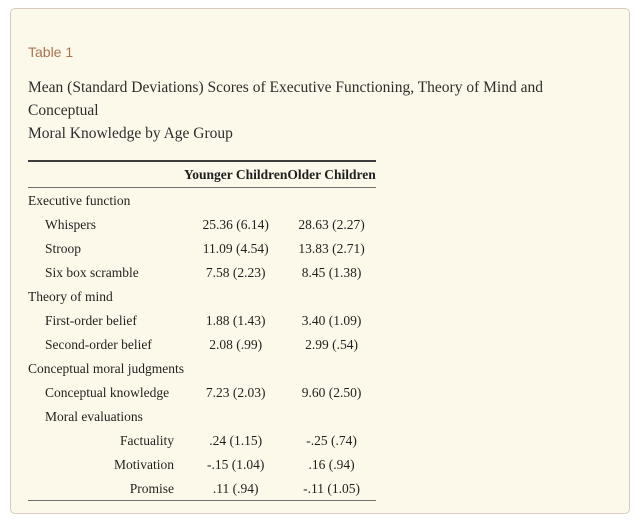 The height and width of the screenshot is (524, 640). Describe the element at coordinates (202, 272) in the screenshot. I see `table-row: Six box scramble 7.58 (2.23) 8.45 (1.38)` at that location.